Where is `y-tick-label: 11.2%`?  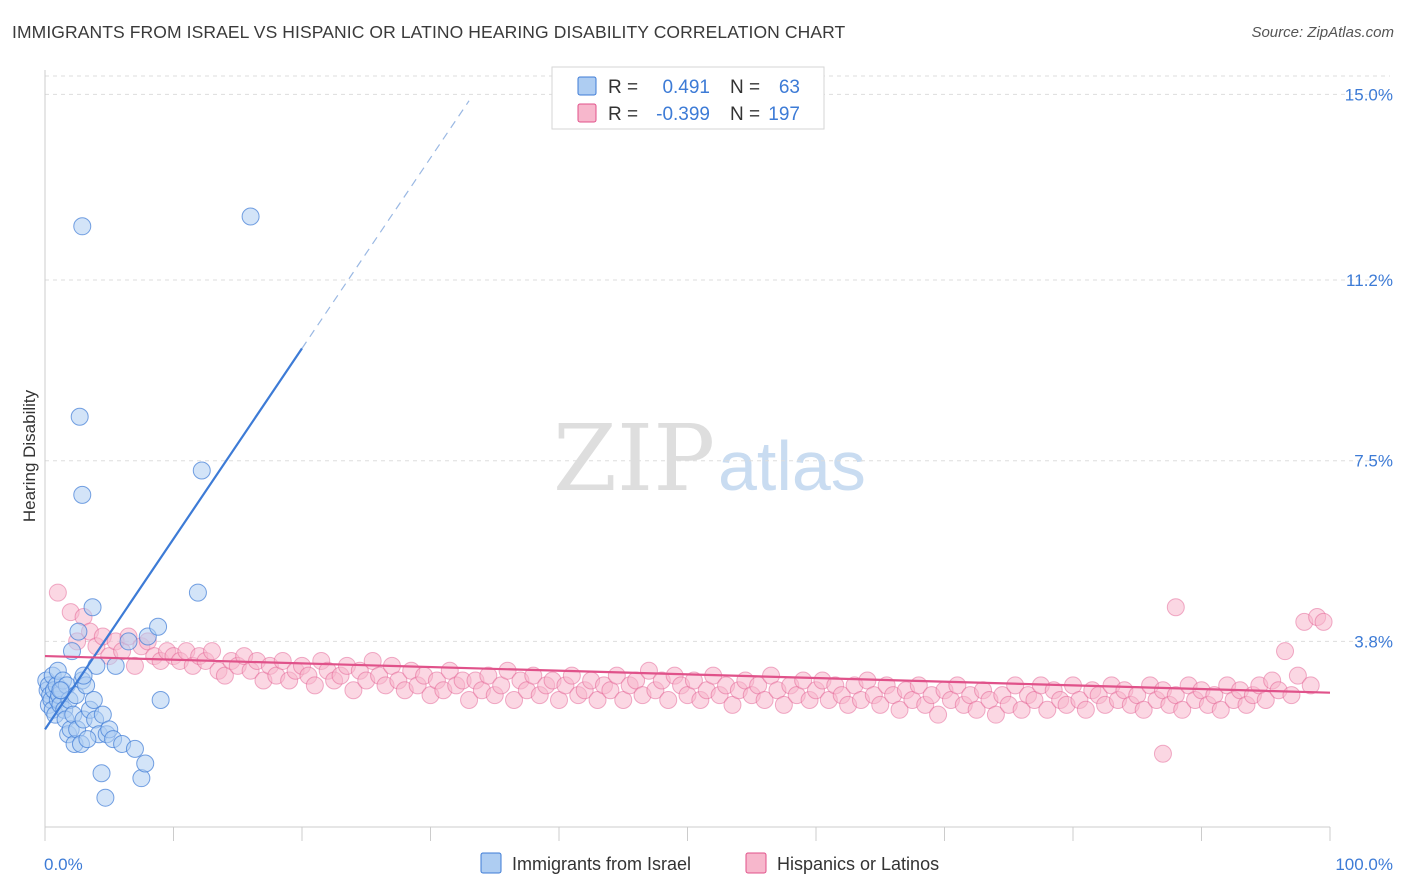
y-tick-label: 11.2% is located at coordinates (1369, 280).